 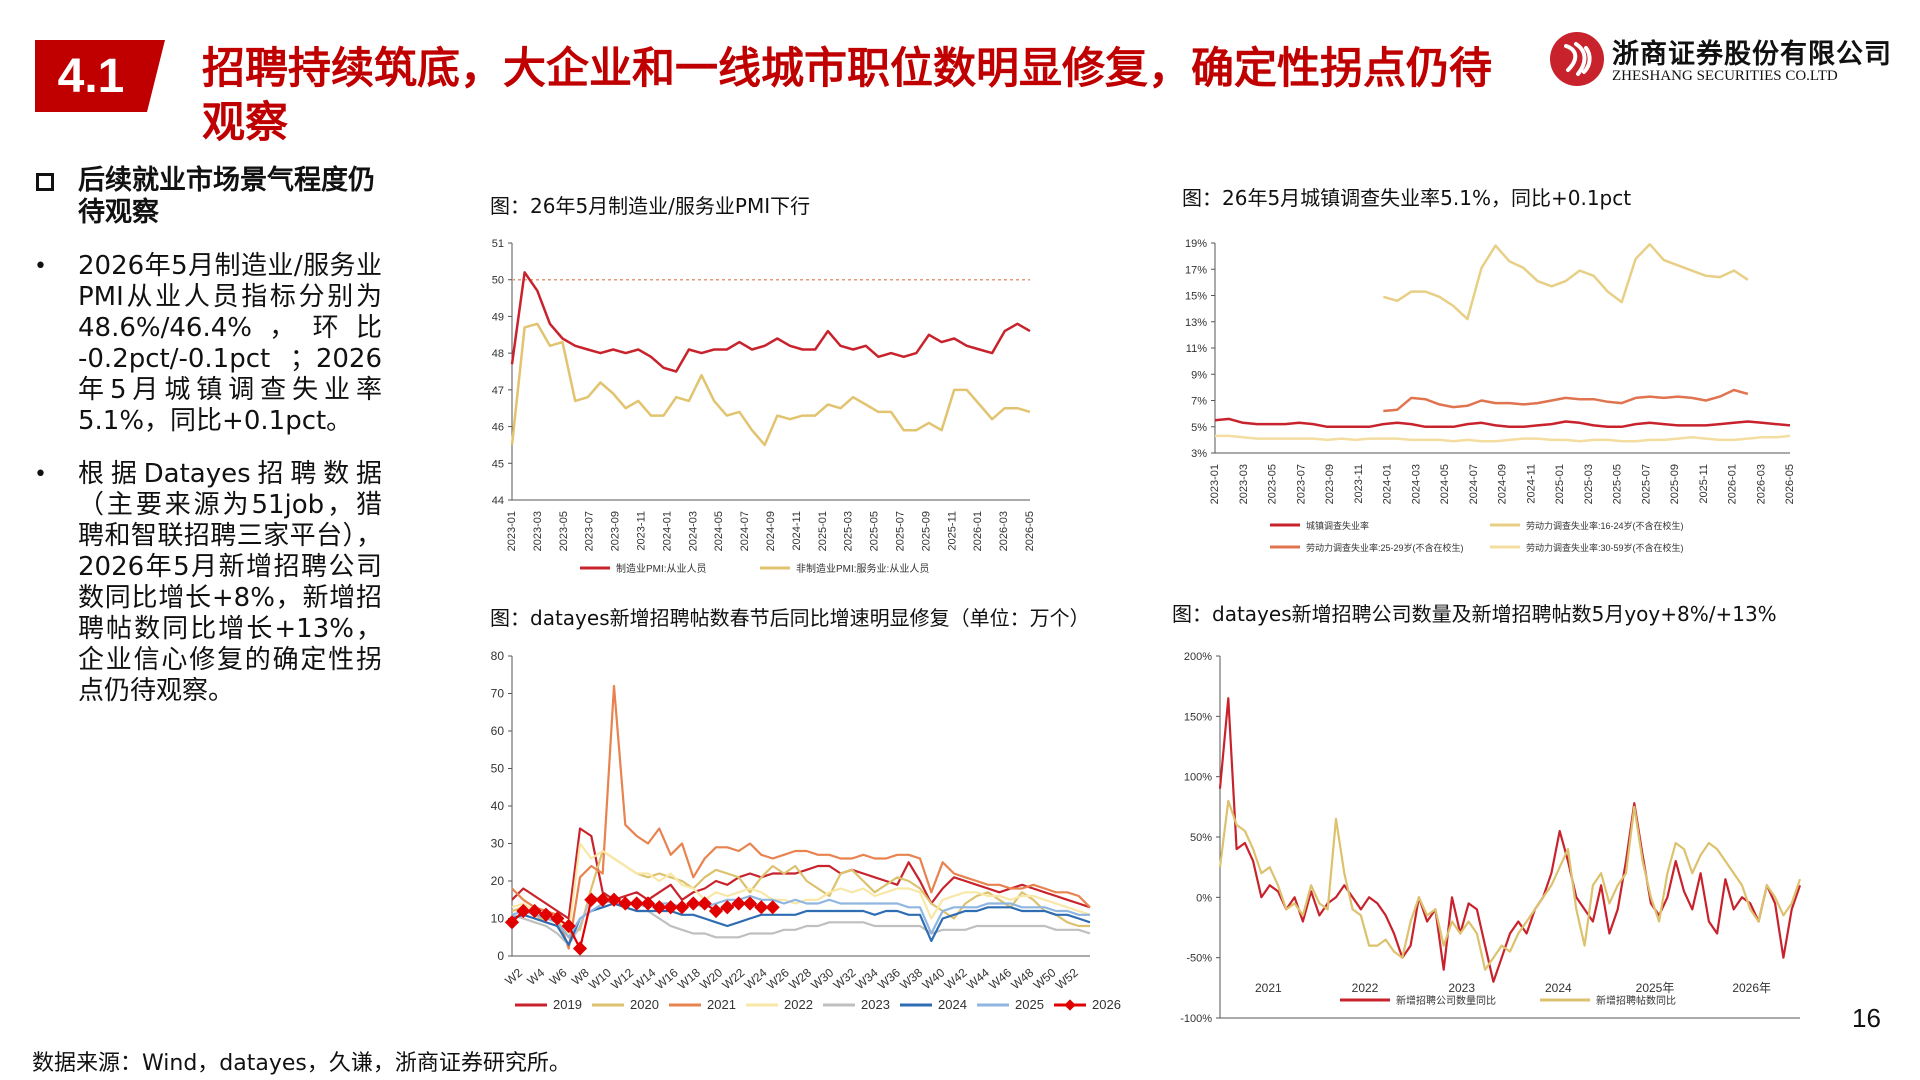 What do you see at coordinates (498, 428) in the screenshot?
I see `y-tick-label: 46` at bounding box center [498, 428].